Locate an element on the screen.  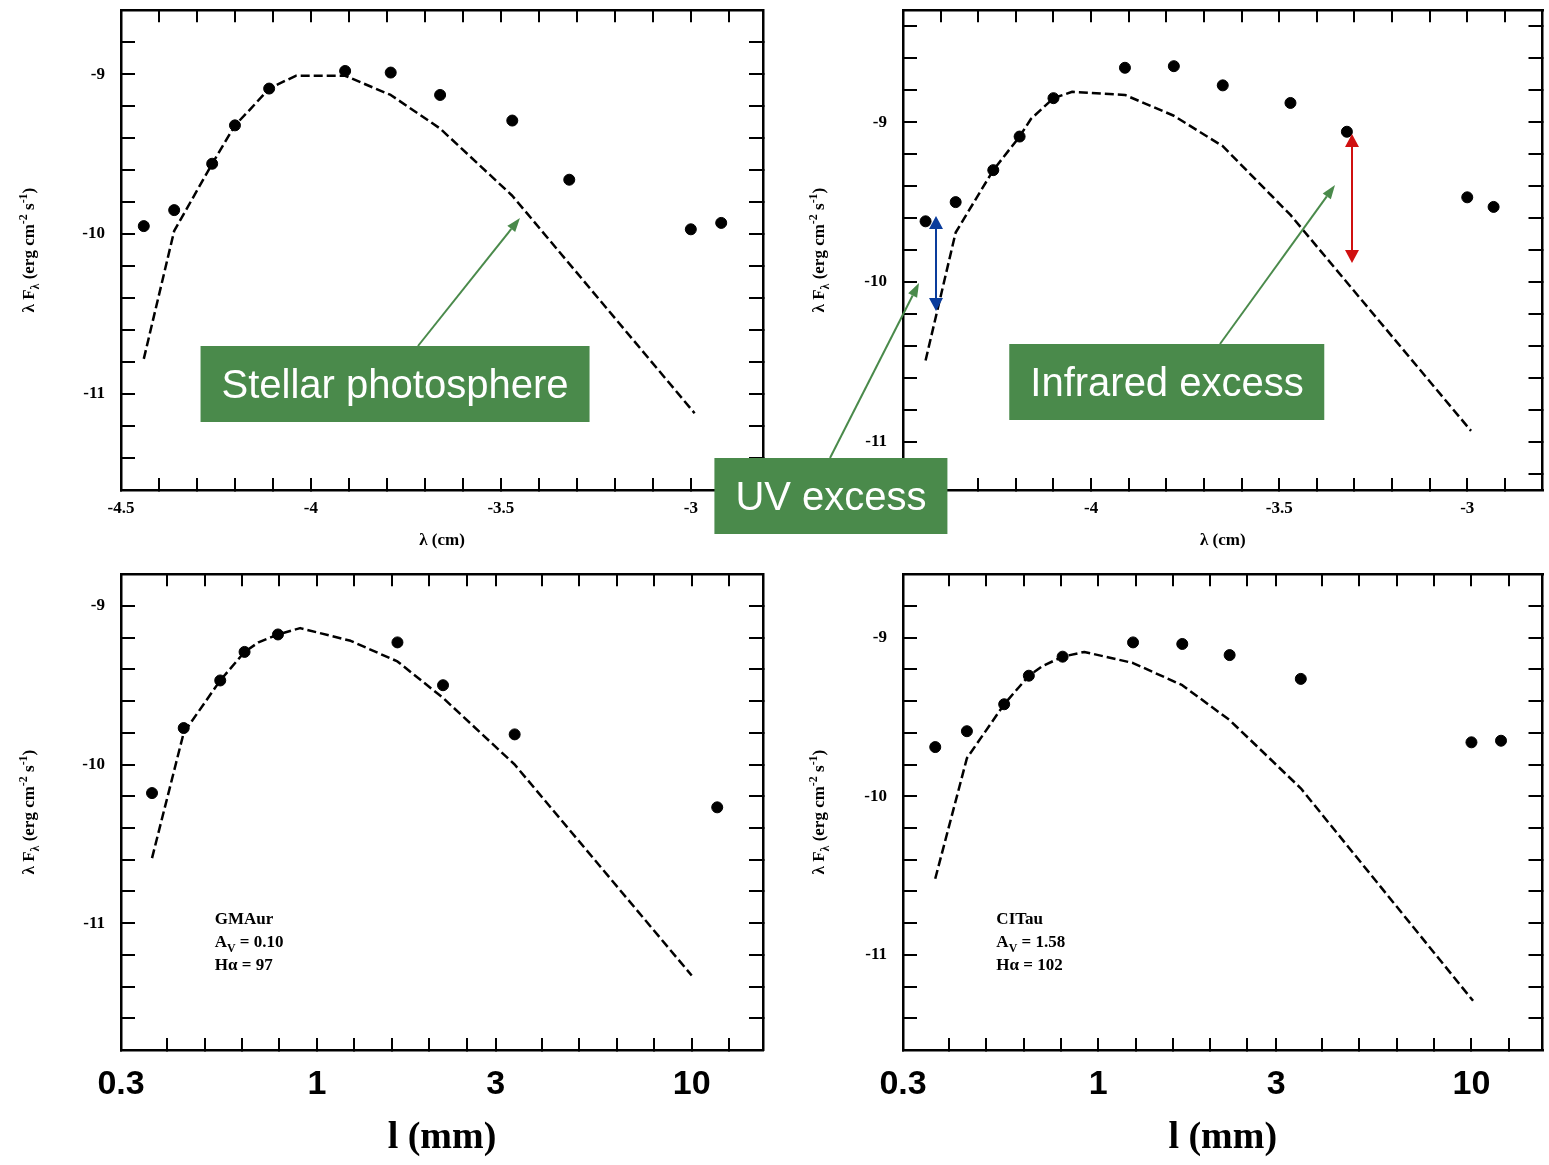
annotation: Hα = 102 is located at coordinates (1029, 965).